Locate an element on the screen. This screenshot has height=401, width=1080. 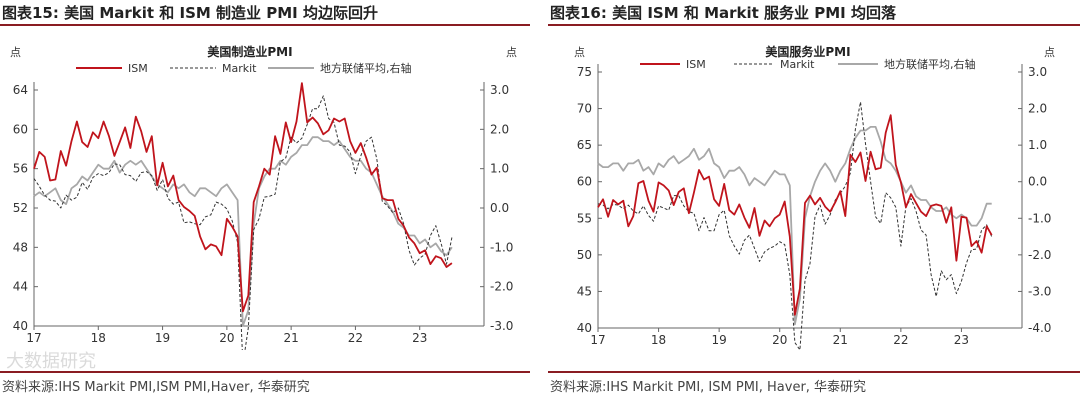
watermark: 大数据研究 is located at coordinates (51, 361).